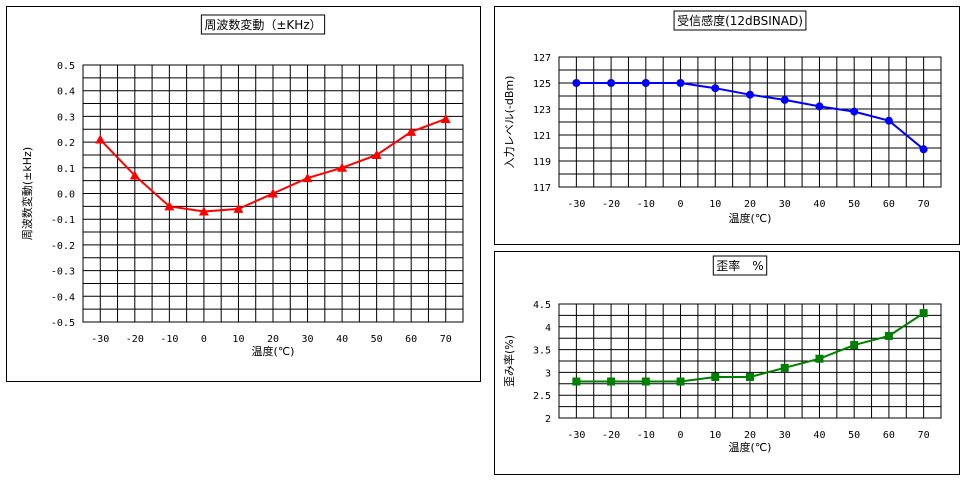  Describe the element at coordinates (66, 92) in the screenshot. I see `y-tick-label: 0.4` at that location.